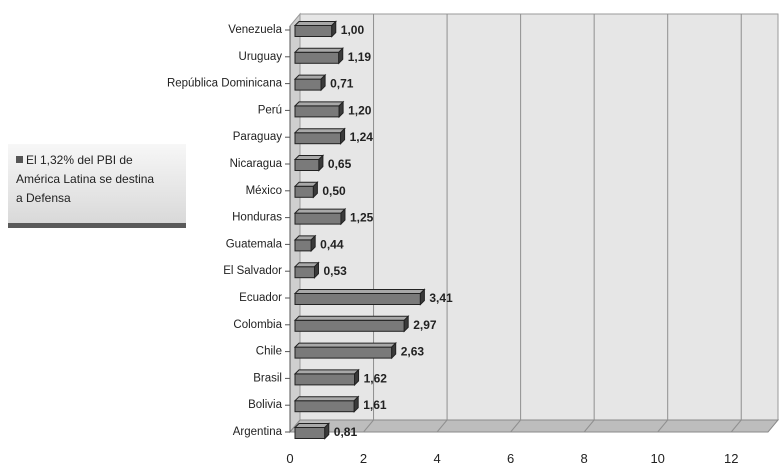 This screenshot has width=781, height=466. I want to click on category-label: Argentina, so click(258, 432).